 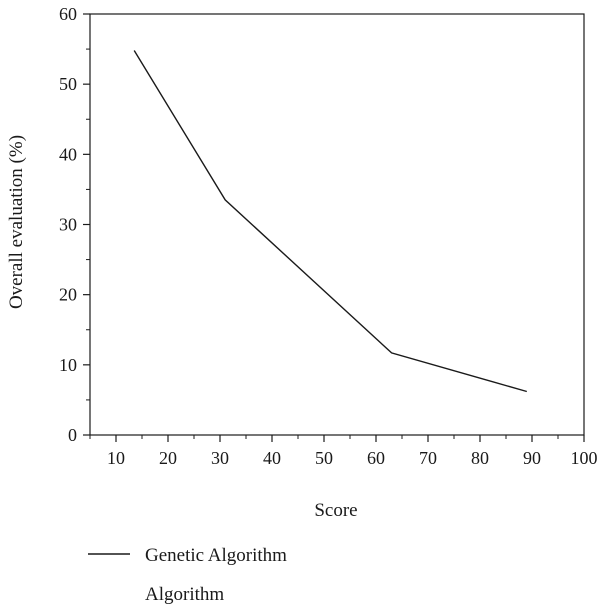 I want to click on x-tick-label: 50, so click(x=324, y=458).